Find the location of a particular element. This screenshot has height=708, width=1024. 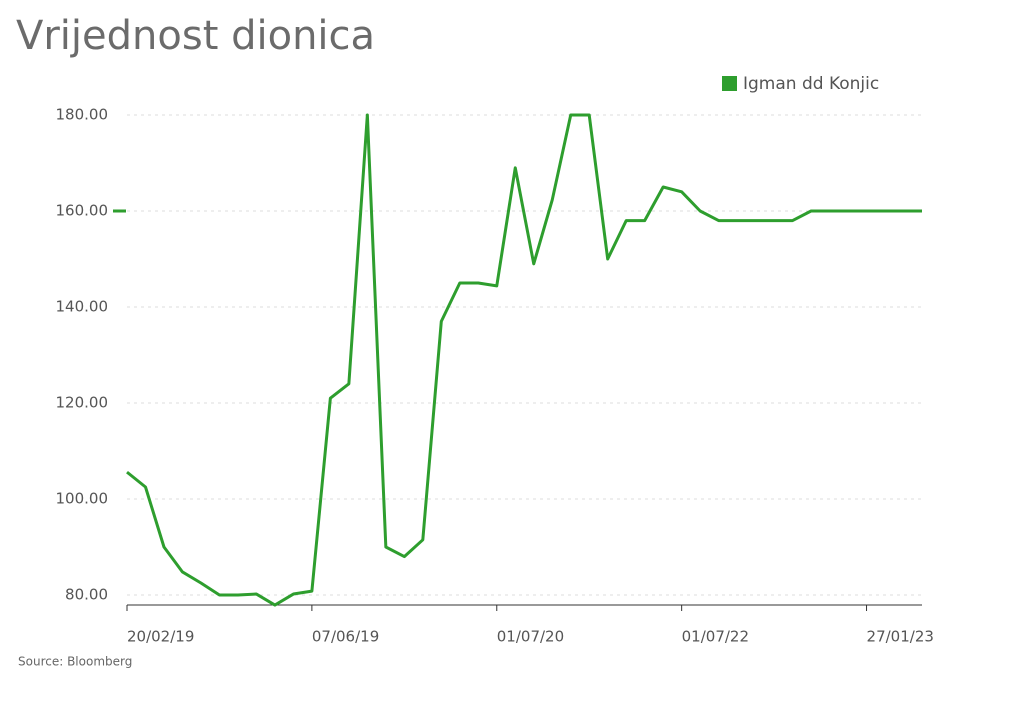

x-tick-label: 01/07/20 is located at coordinates (530, 637).